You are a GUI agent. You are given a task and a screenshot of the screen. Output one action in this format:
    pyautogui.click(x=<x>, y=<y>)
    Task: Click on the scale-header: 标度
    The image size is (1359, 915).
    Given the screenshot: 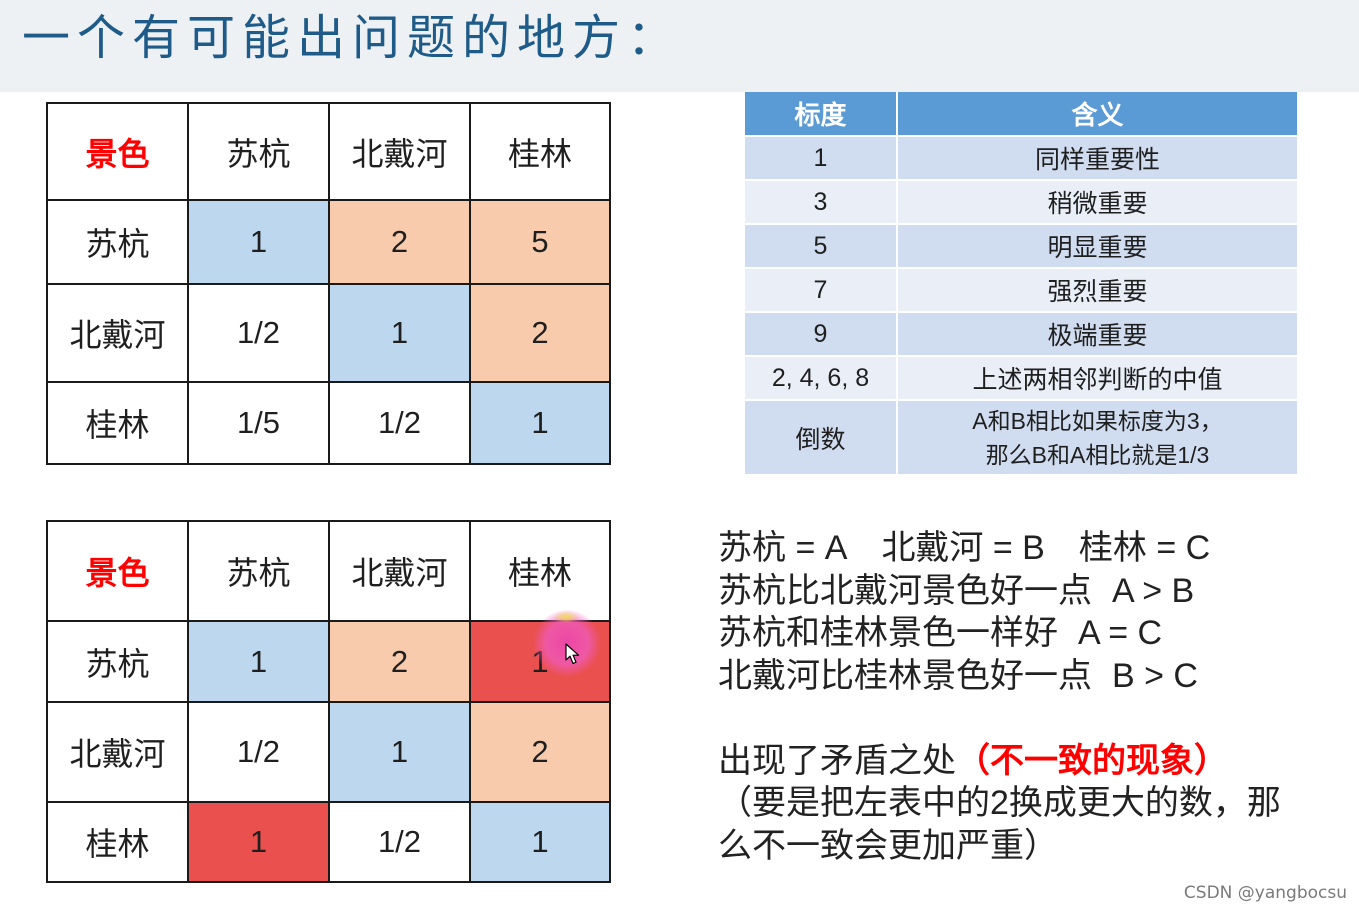 What is the action you would take?
    pyautogui.click(x=820, y=113)
    